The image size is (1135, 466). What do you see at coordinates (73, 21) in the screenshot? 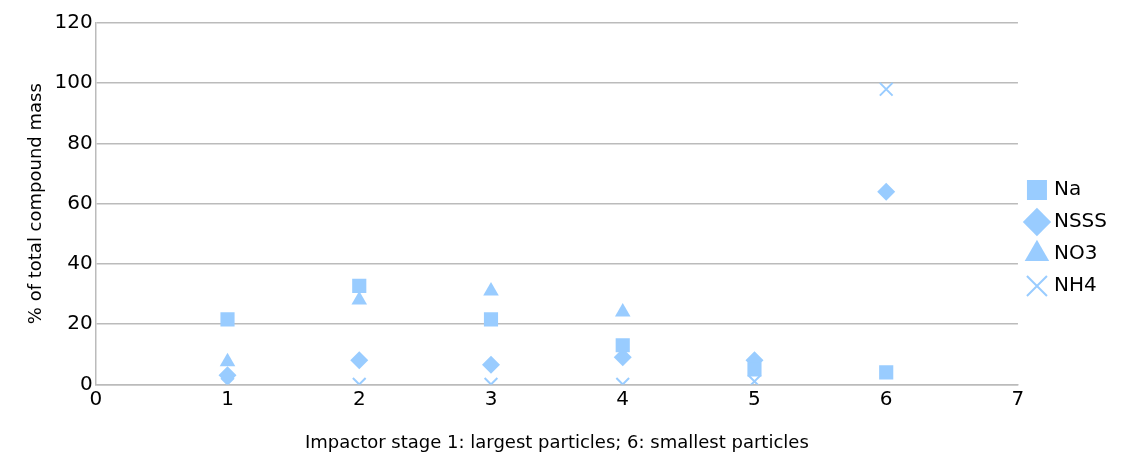
I see `y-tick-label: 120` at bounding box center [73, 21].